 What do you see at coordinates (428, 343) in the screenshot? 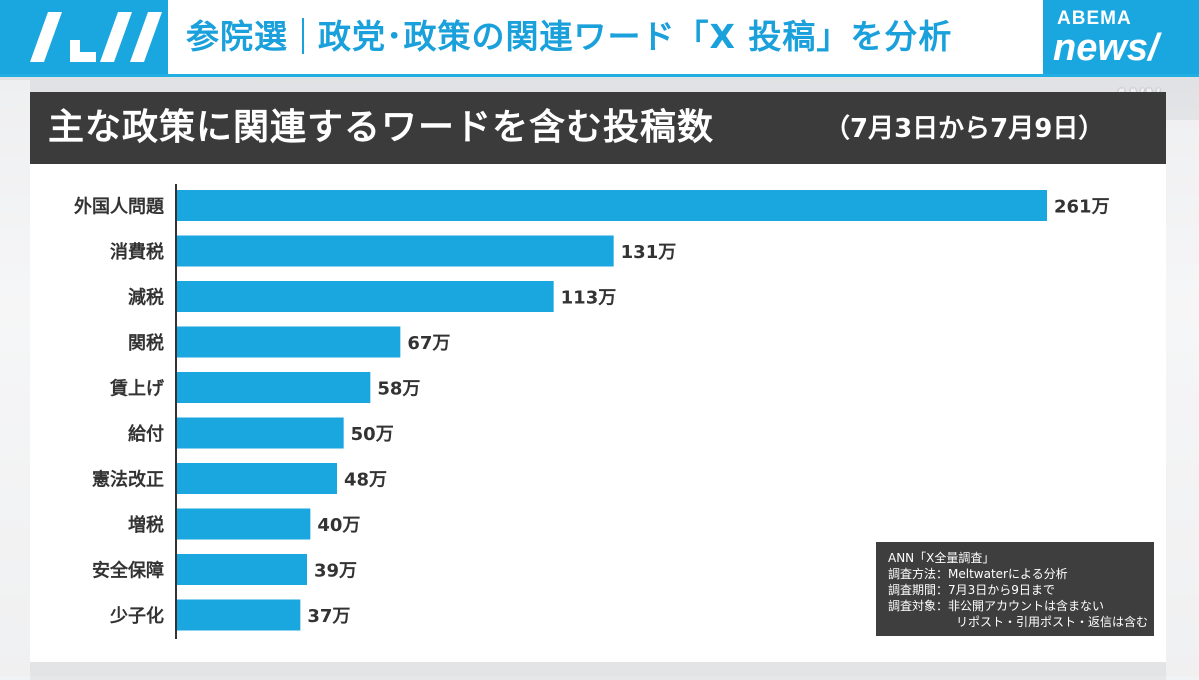
I see `value-label-3: 67万` at bounding box center [428, 343].